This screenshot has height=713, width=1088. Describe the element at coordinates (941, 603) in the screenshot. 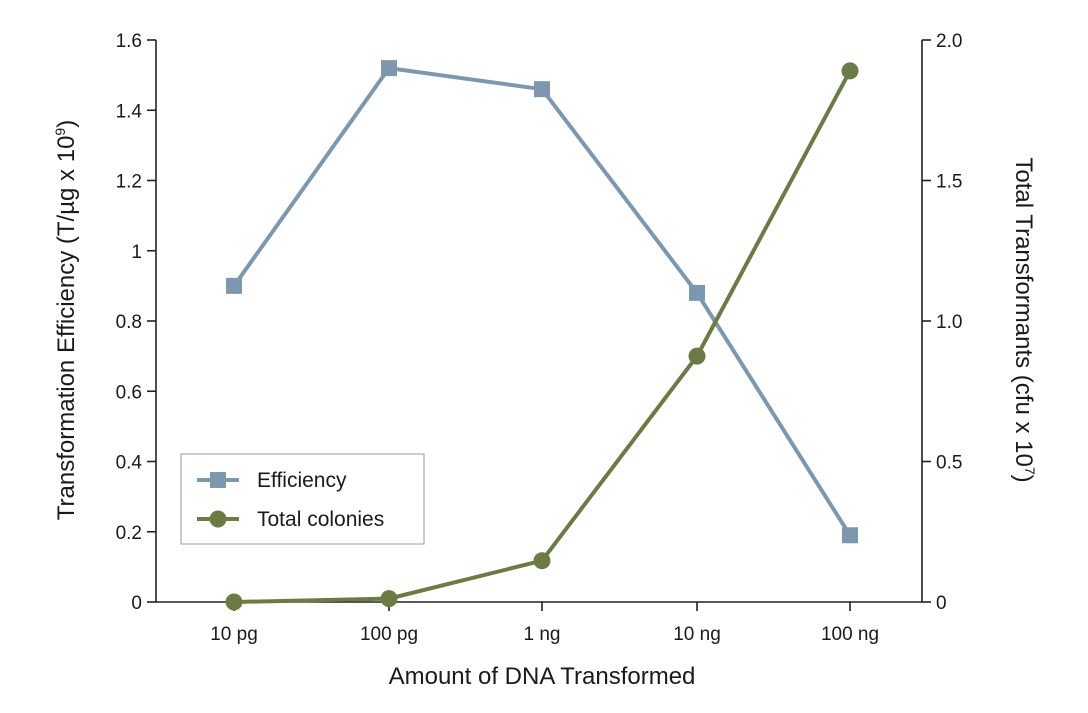

I see `y-tick-label-right: 0` at that location.